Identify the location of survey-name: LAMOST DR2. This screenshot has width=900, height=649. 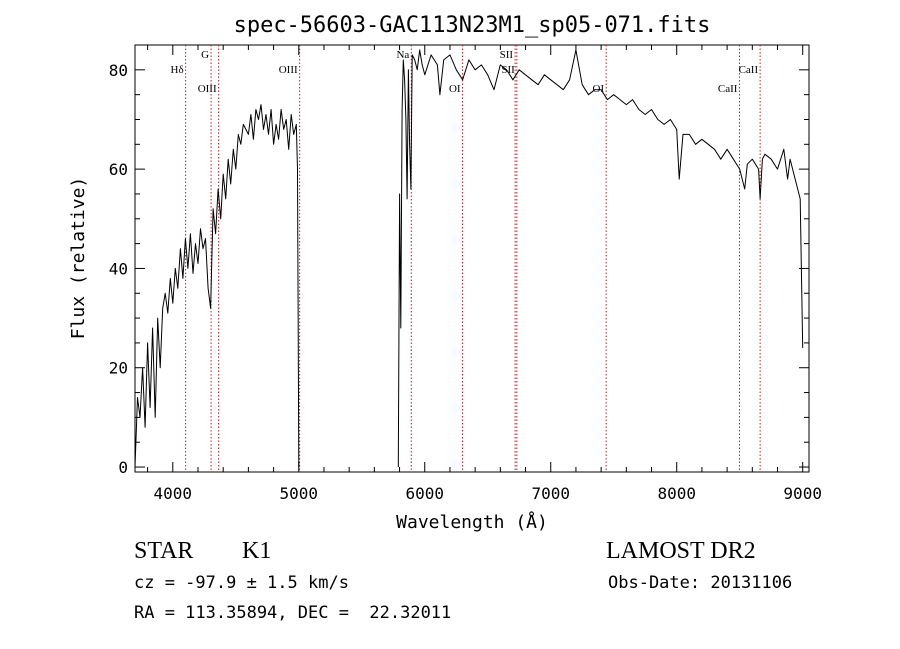
(681, 551).